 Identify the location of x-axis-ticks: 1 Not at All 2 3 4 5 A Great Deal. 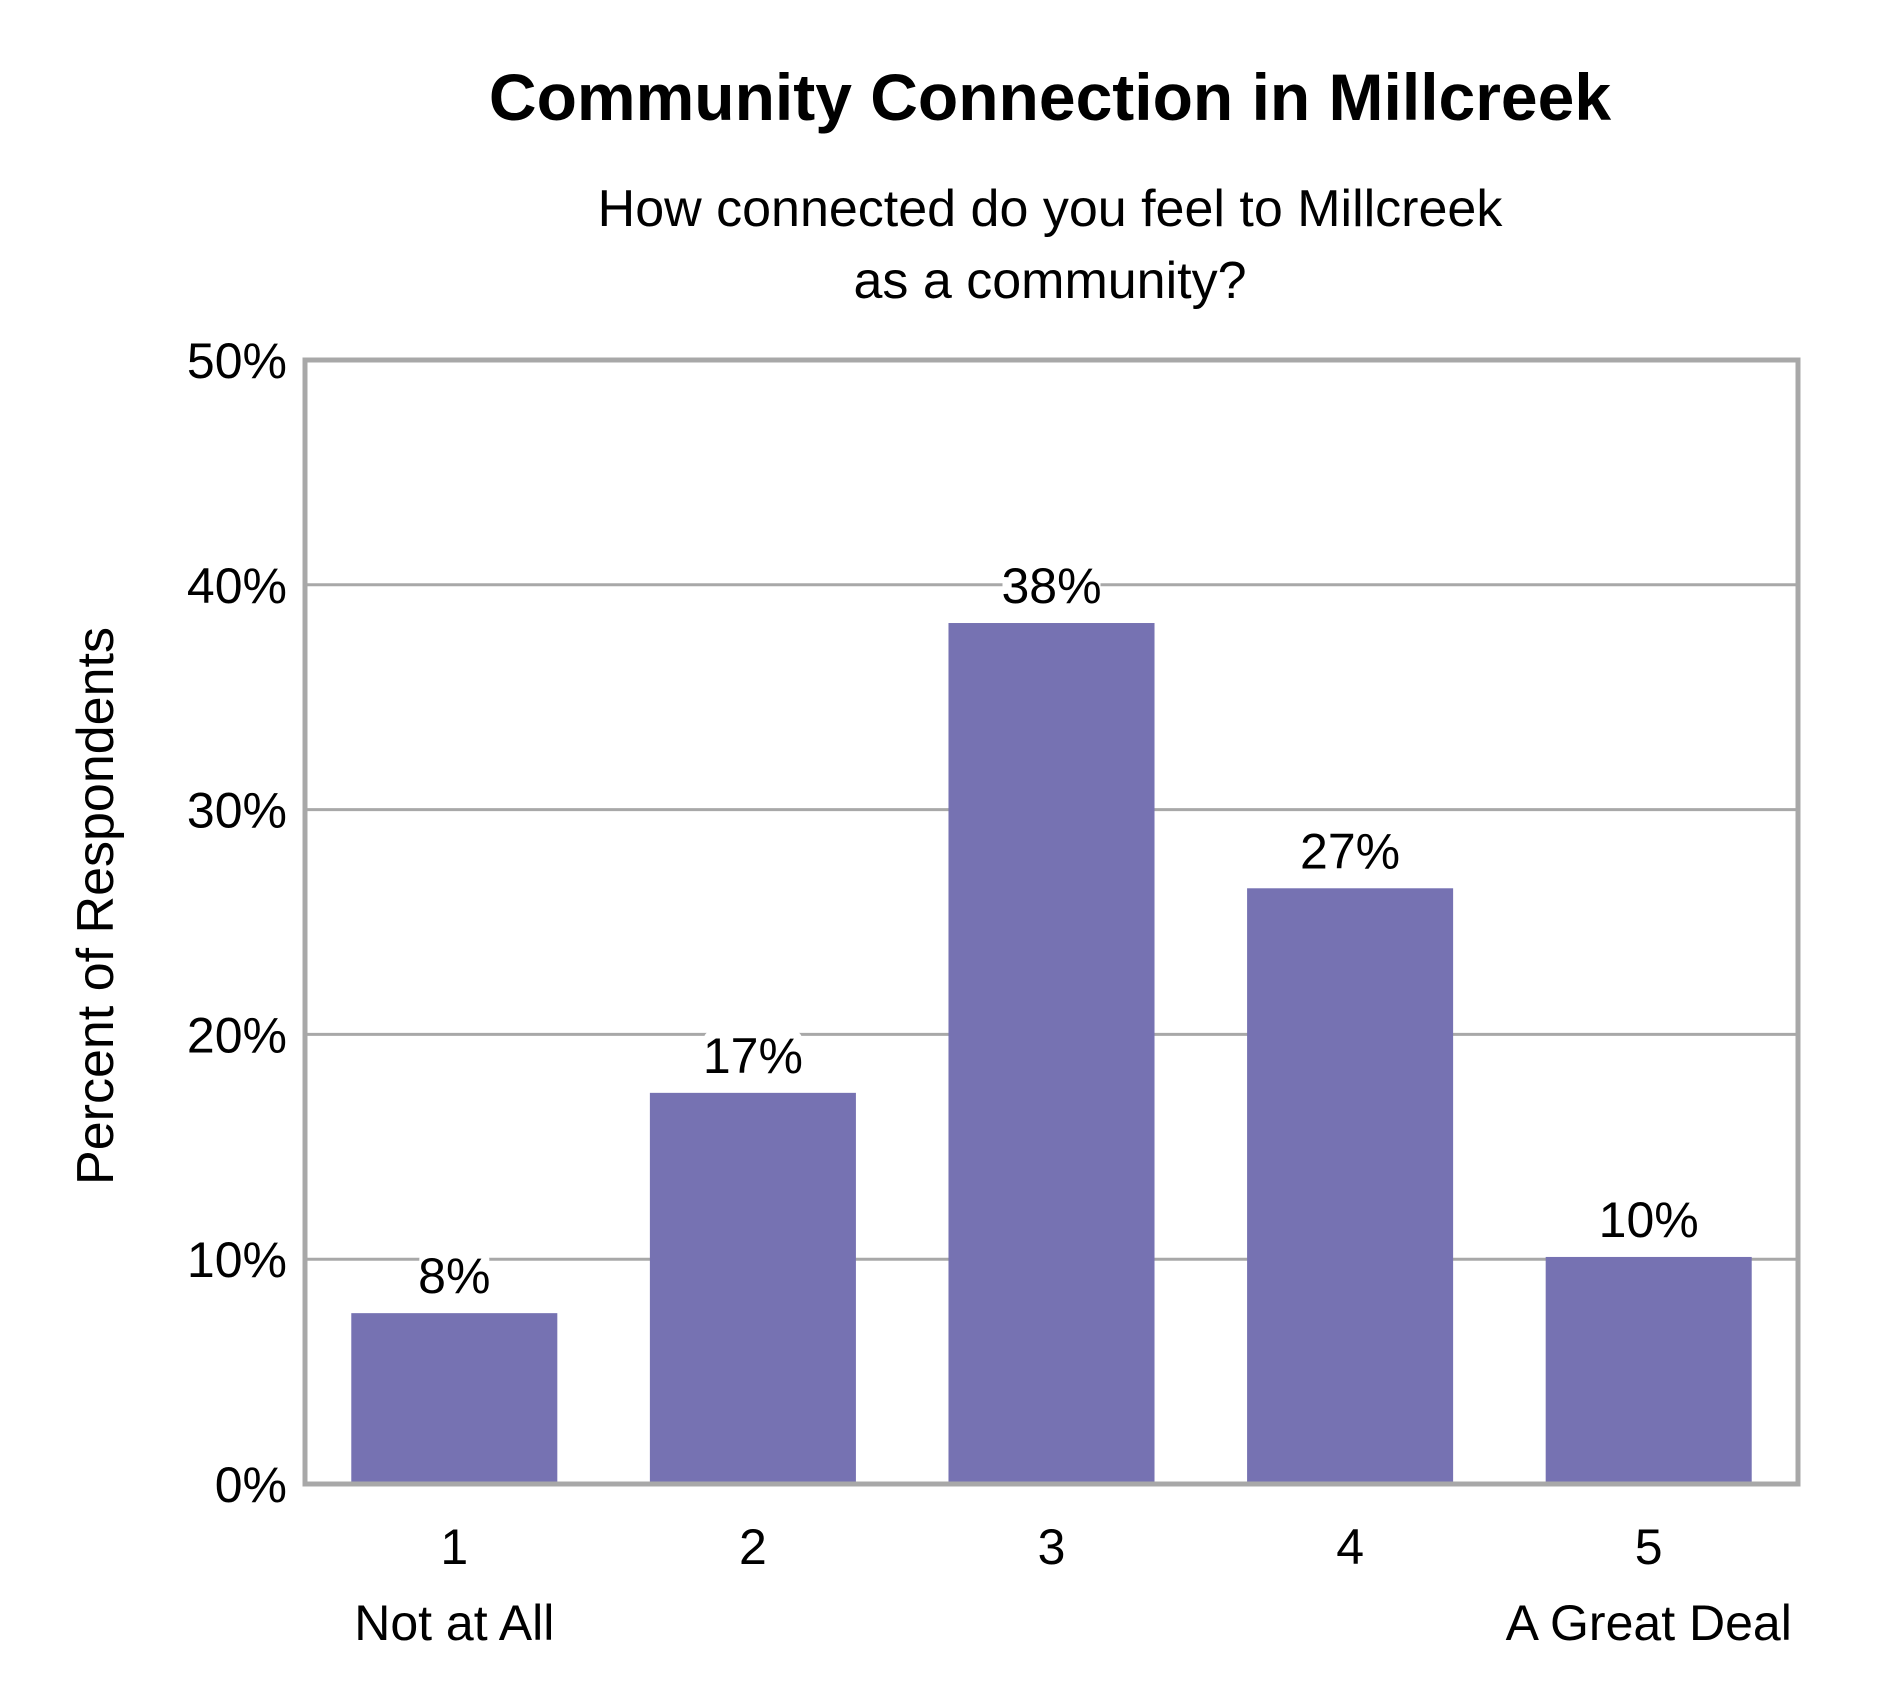
(1073, 1585).